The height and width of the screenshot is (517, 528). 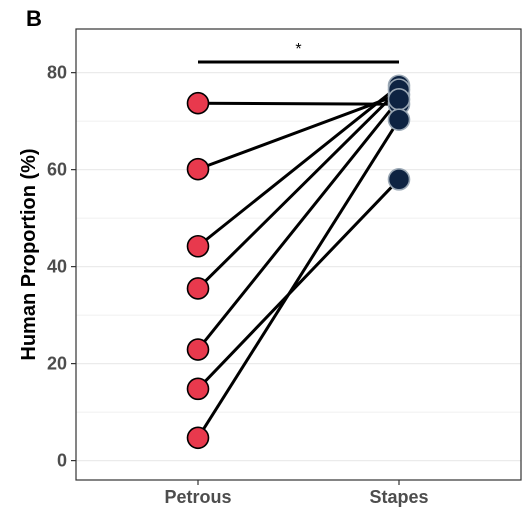 I want to click on significance-label: *, so click(x=298, y=49).